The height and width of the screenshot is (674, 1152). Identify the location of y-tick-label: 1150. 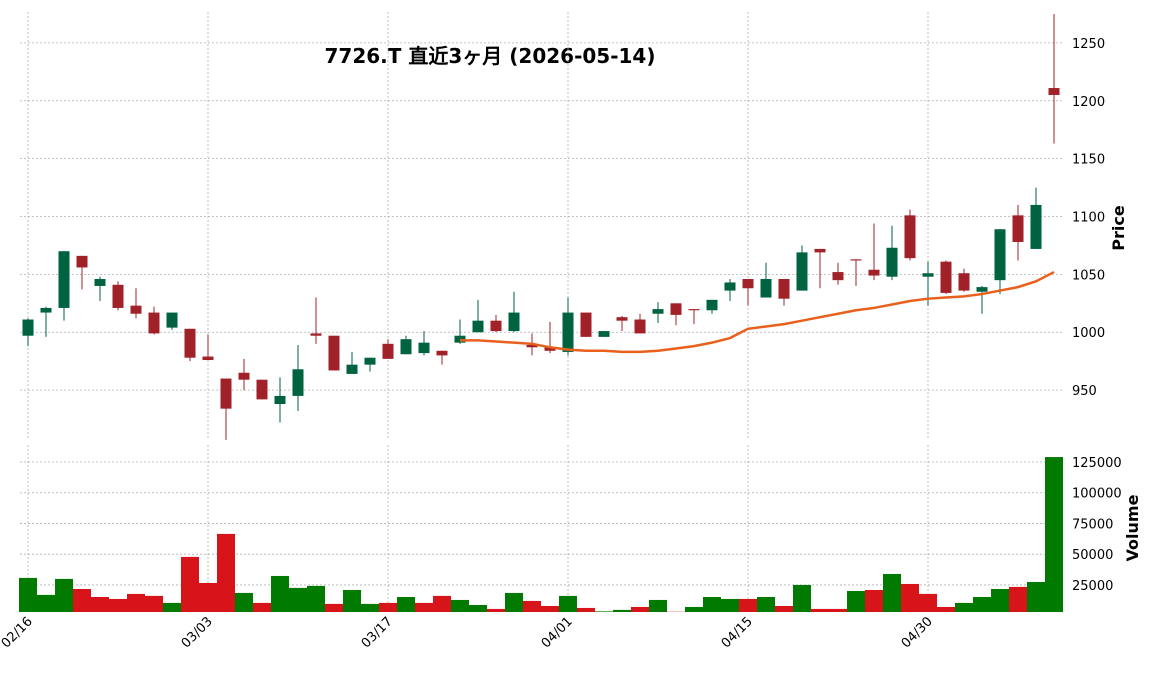
(1088, 160).